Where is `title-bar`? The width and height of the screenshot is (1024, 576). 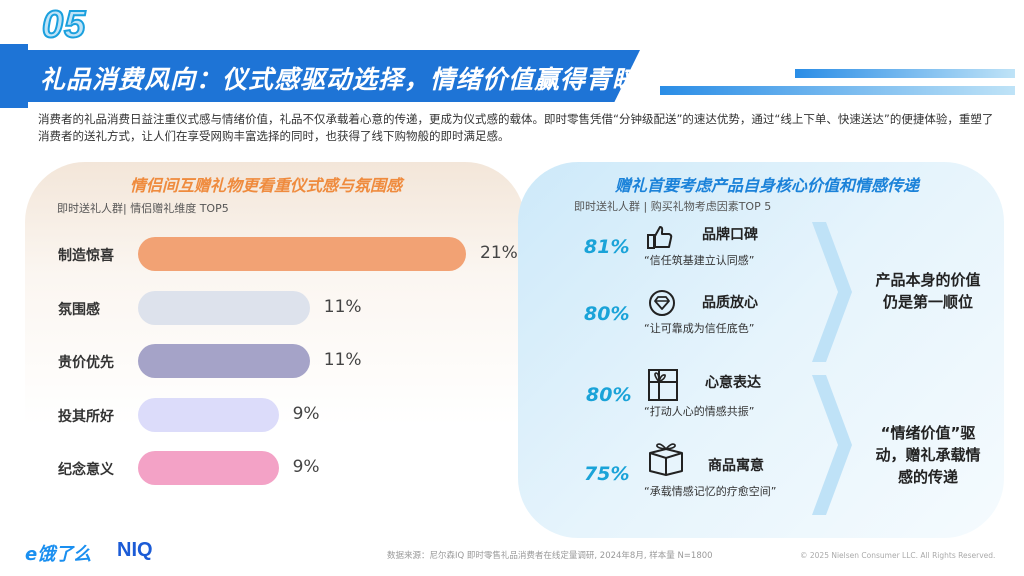 title-bar is located at coordinates (320, 76).